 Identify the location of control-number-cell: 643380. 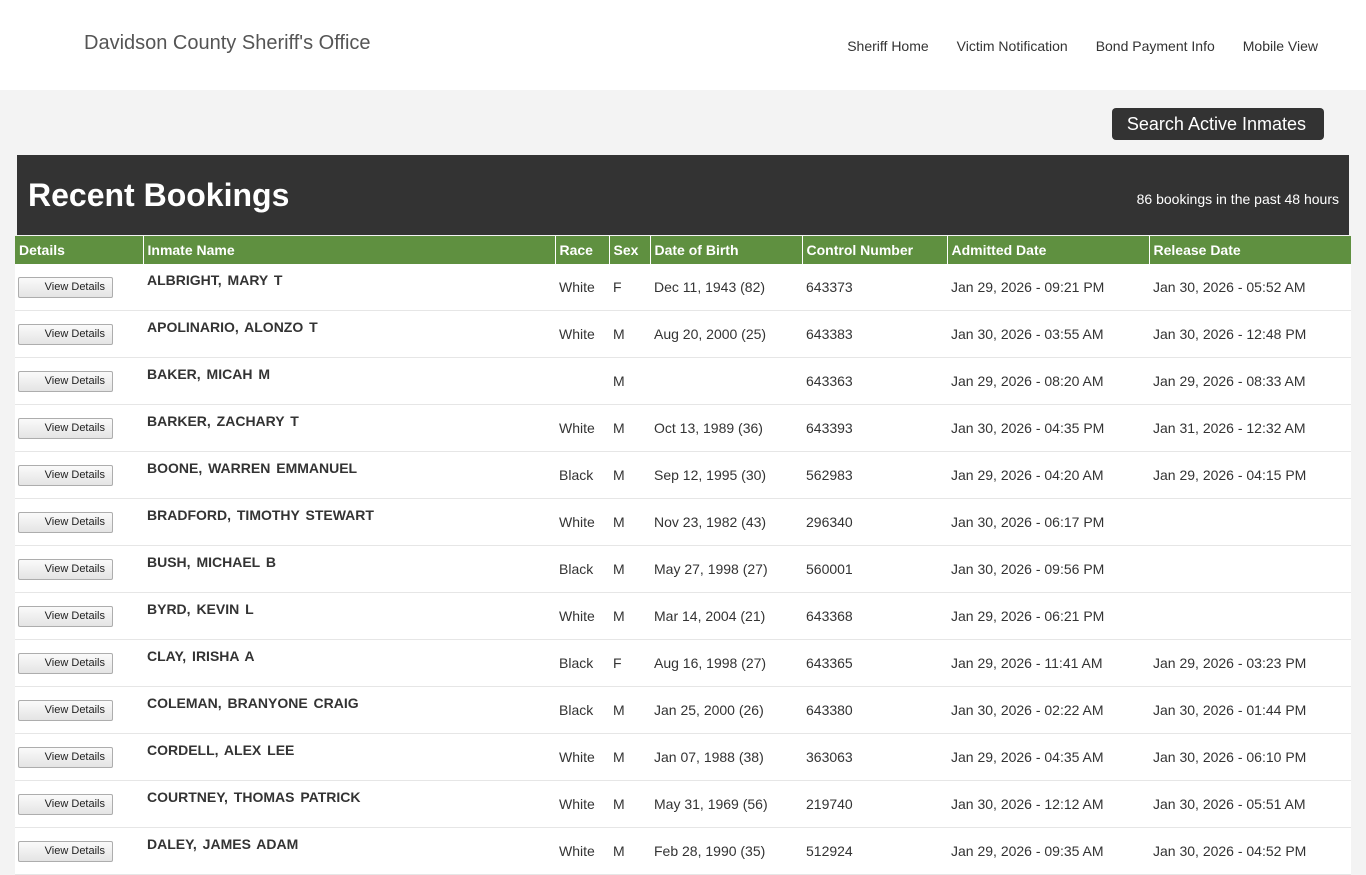
(874, 710).